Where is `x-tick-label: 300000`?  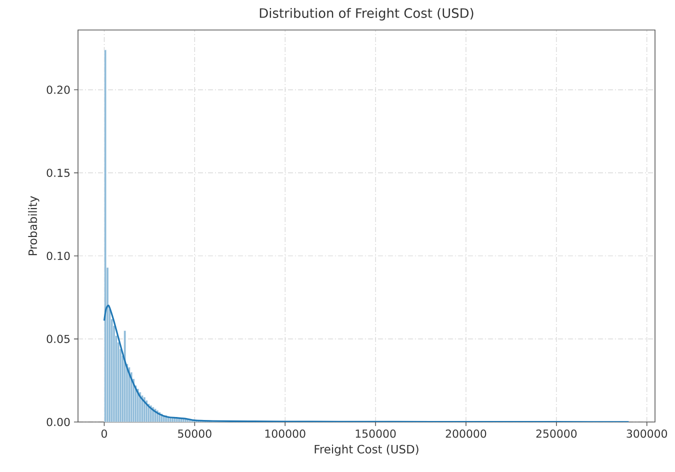
x-tick-label: 300000 is located at coordinates (647, 434).